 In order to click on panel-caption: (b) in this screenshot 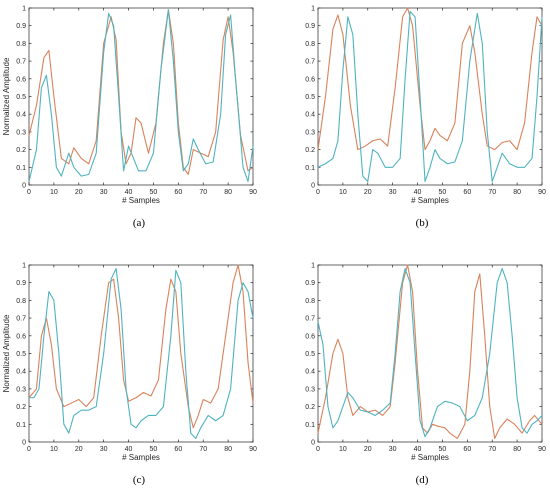, I will do `click(422, 223)`.